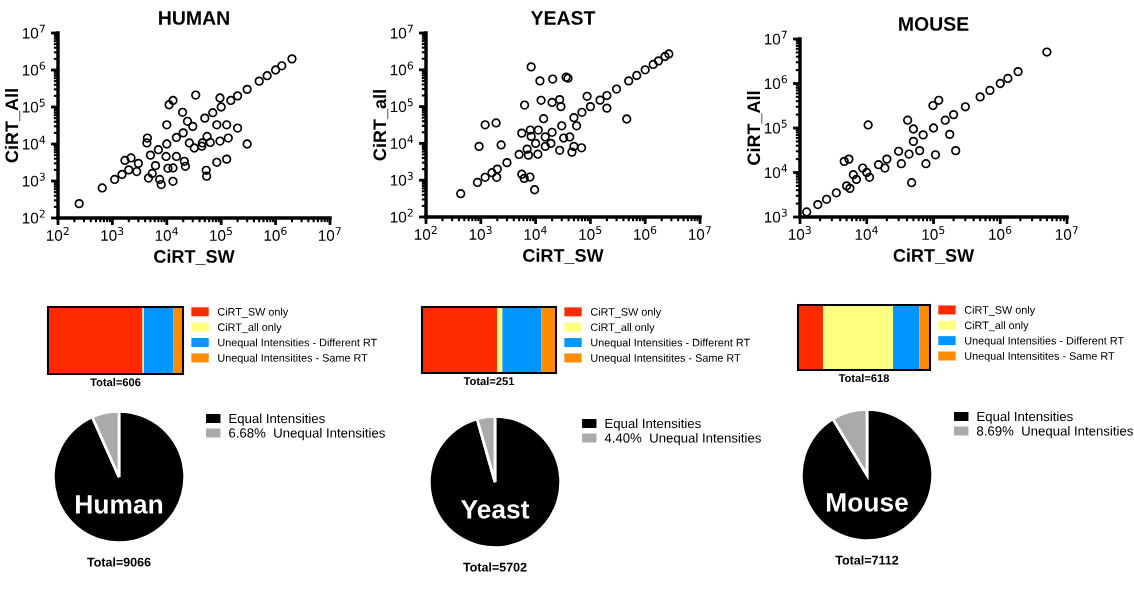 Image resolution: width=1134 pixels, height=595 pixels. Describe the element at coordinates (1055, 432) in the screenshot. I see `legend-label: 8.69% Unequal Intensities` at that location.